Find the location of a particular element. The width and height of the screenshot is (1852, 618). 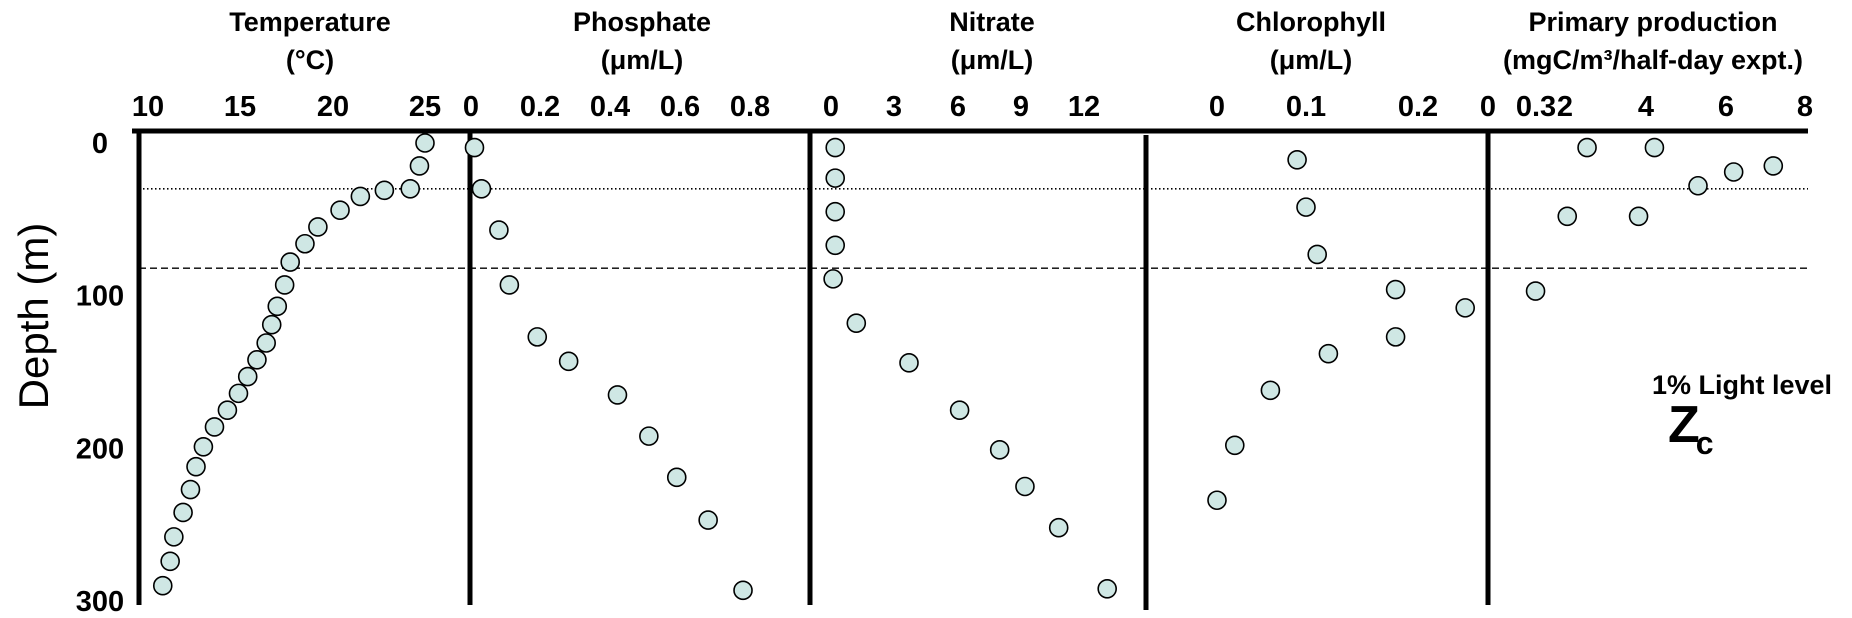

x-tick-label: 0.4 is located at coordinates (610, 107).